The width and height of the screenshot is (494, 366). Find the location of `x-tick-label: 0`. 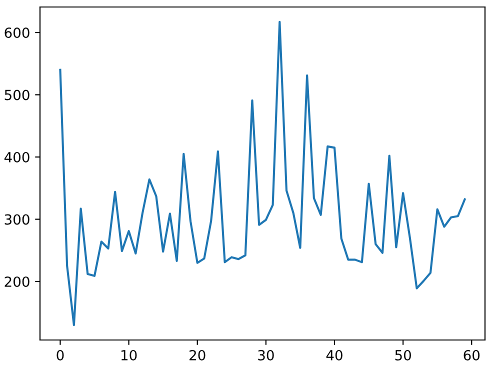

x-tick-label: 0 is located at coordinates (60, 355).